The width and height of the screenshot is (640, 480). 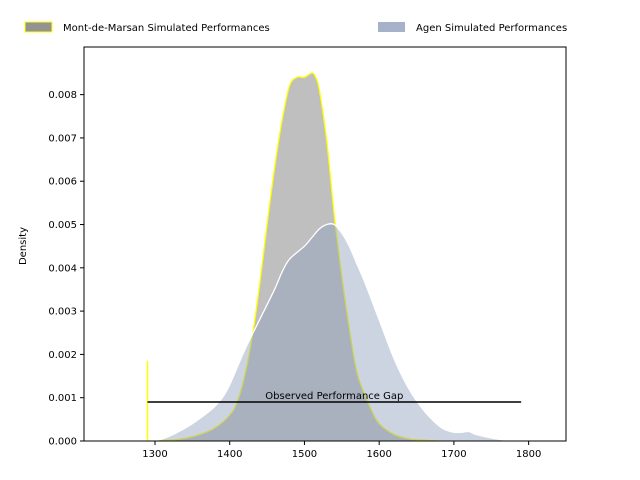 What do you see at coordinates (62, 225) in the screenshot?
I see `y-tick-label: 0.005` at bounding box center [62, 225].